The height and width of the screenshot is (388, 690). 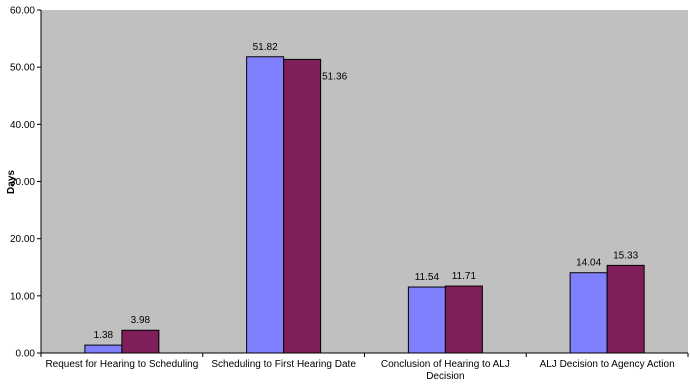 What do you see at coordinates (121, 364) in the screenshot?
I see `x-tick-label: Request for Hearing to Scheduling` at bounding box center [121, 364].